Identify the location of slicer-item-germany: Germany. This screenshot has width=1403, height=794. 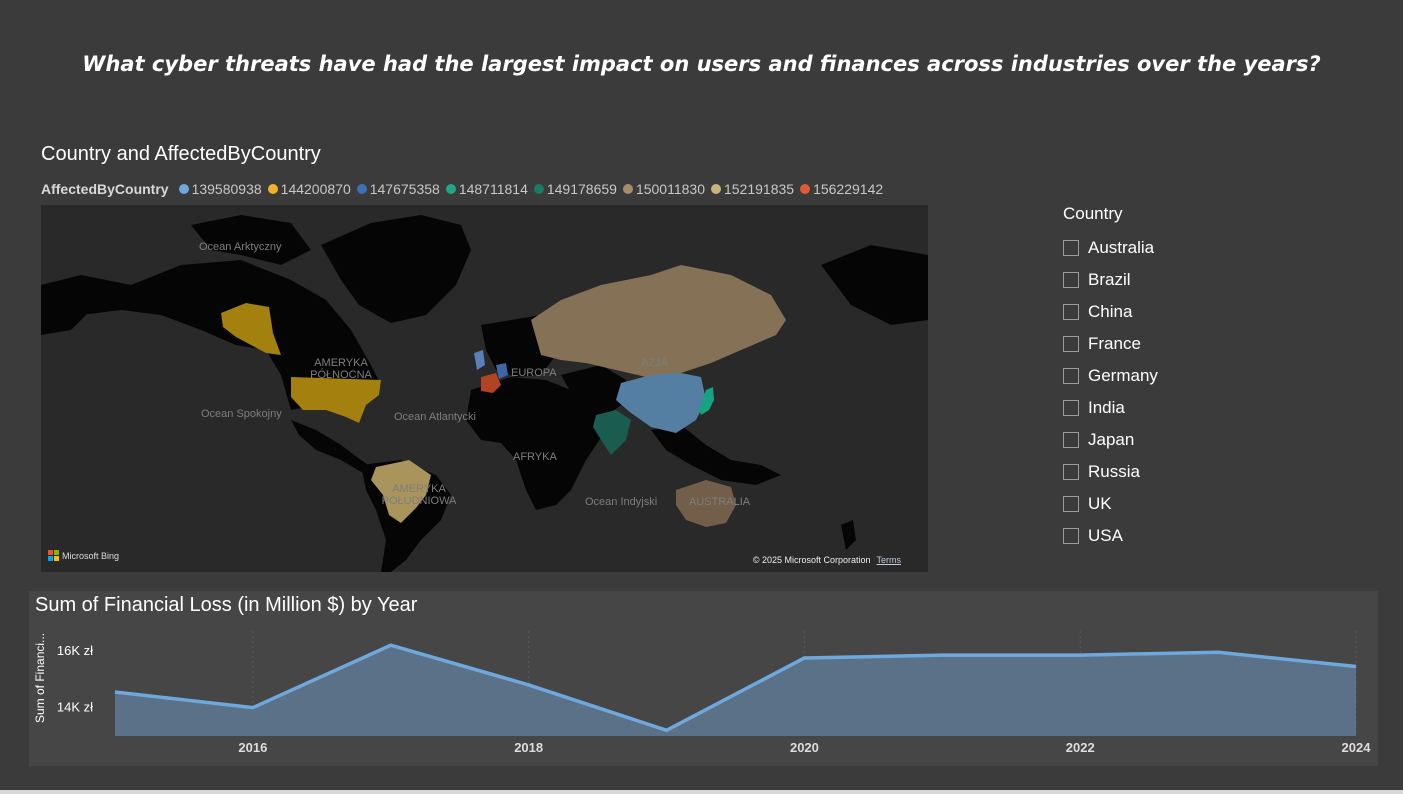
(1110, 376).